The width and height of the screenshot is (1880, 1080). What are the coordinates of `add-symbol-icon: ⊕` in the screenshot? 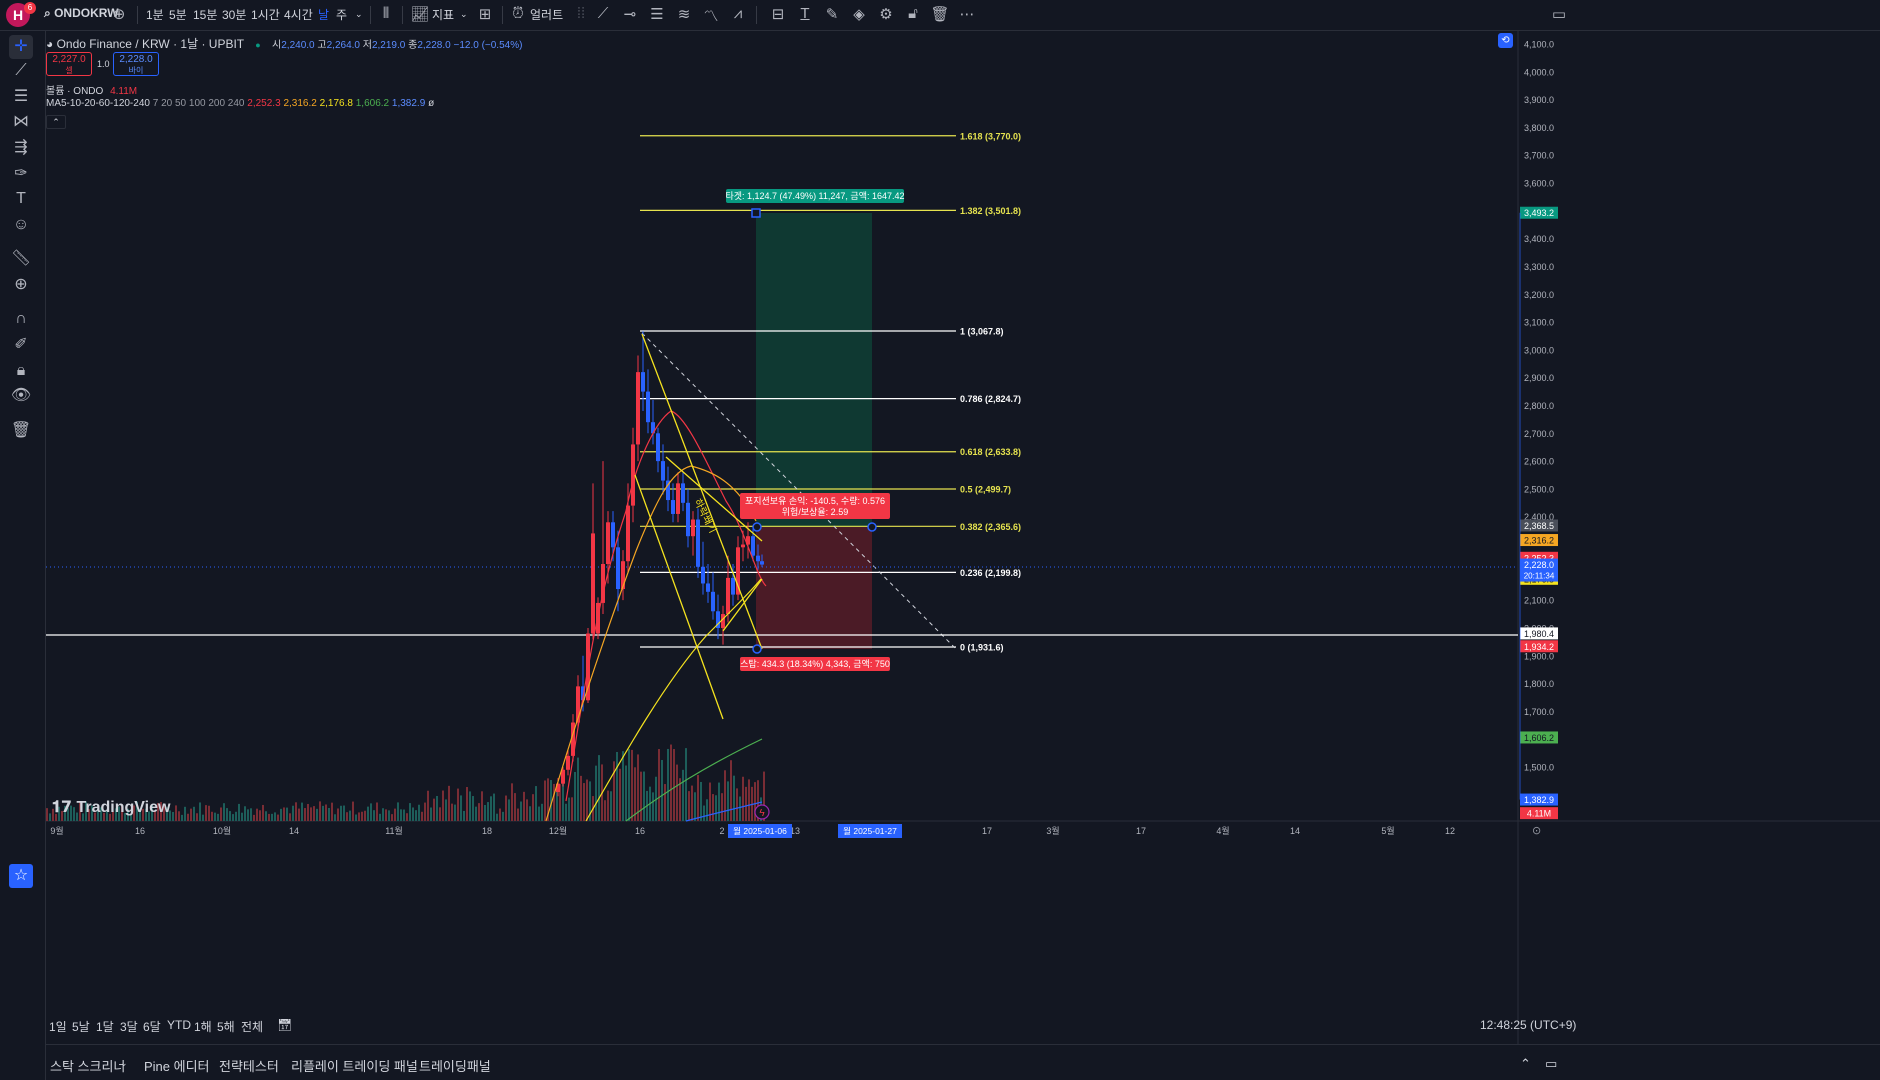 It's located at (119, 14).